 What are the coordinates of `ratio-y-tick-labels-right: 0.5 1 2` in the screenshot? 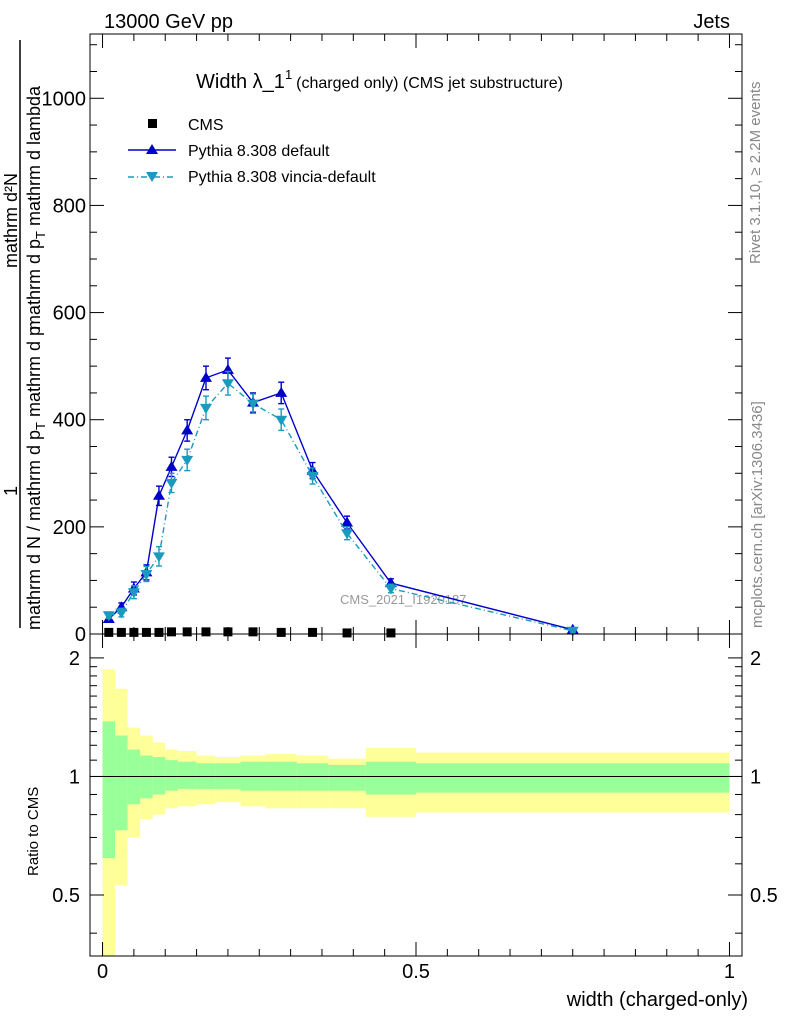 It's located at (764, 777).